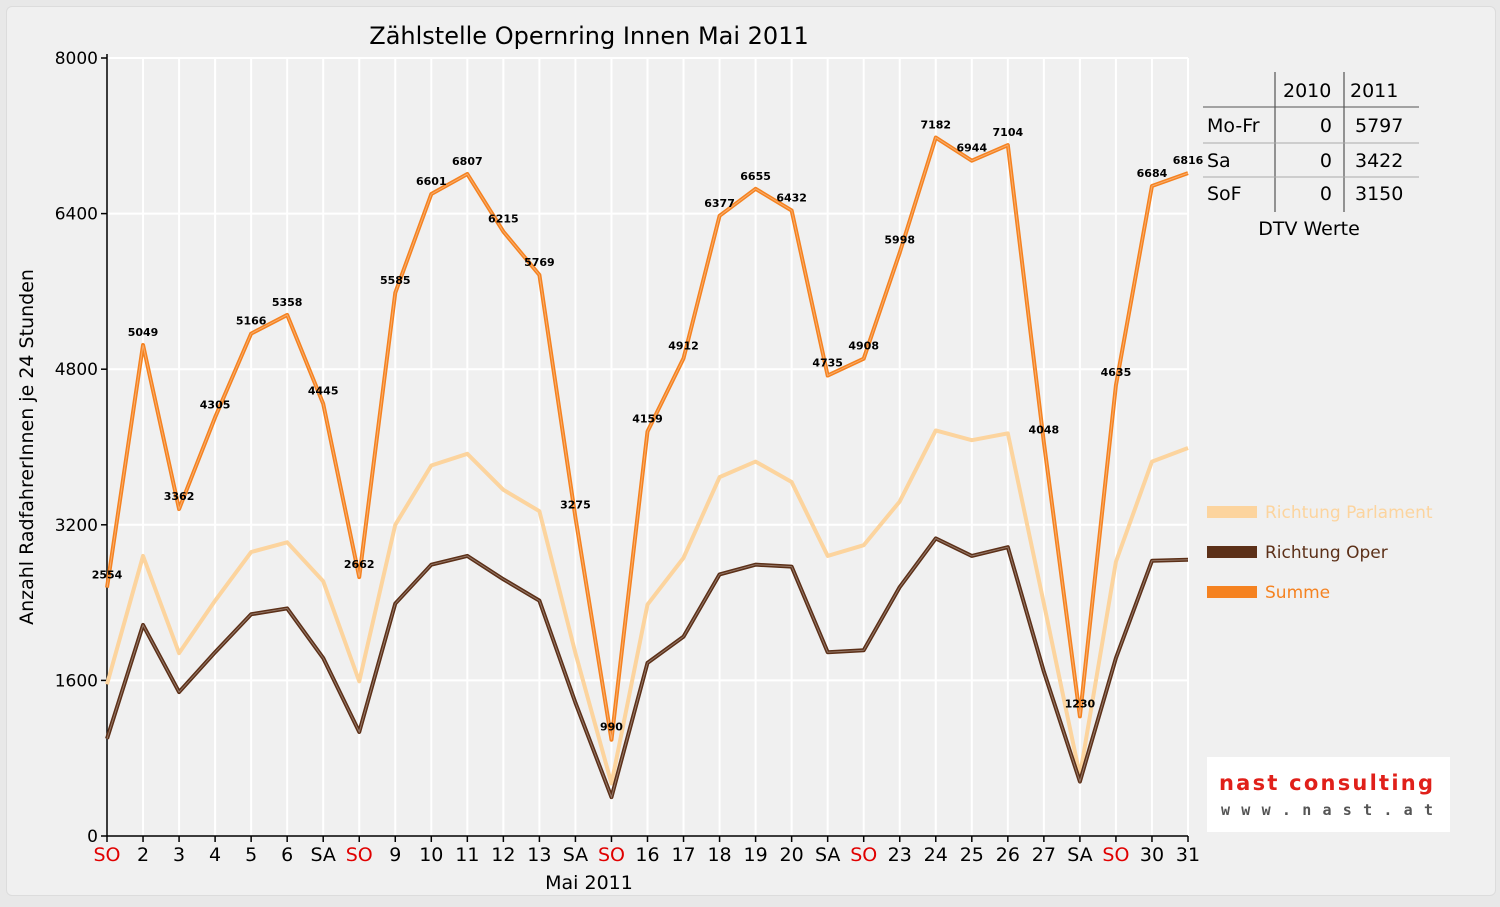 The image size is (1500, 907). Describe the element at coordinates (575, 505) in the screenshot. I see `data-label: 3275` at that location.